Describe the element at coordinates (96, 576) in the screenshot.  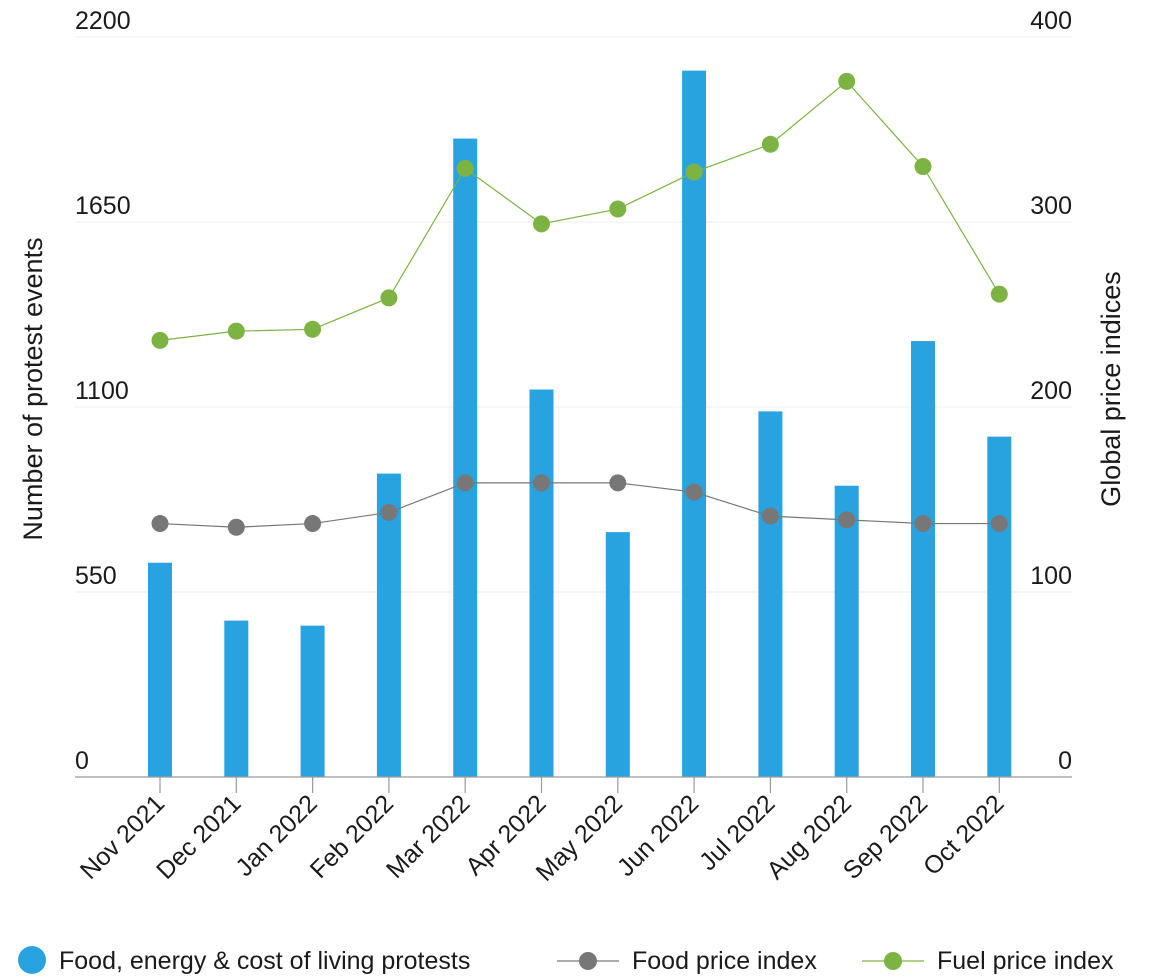
I see `y-left-tick-label: 550` at that location.